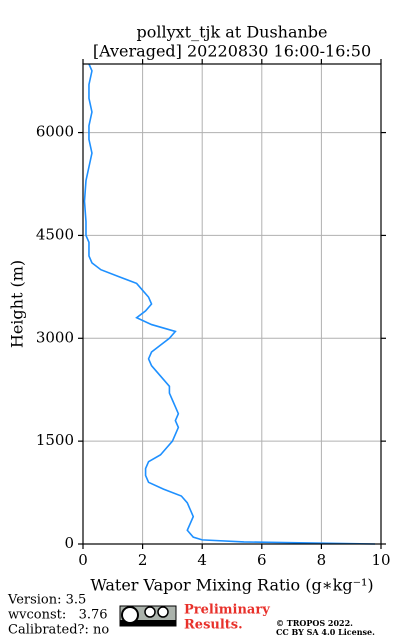  I want to click on x-tick-label: 2, so click(143, 560).